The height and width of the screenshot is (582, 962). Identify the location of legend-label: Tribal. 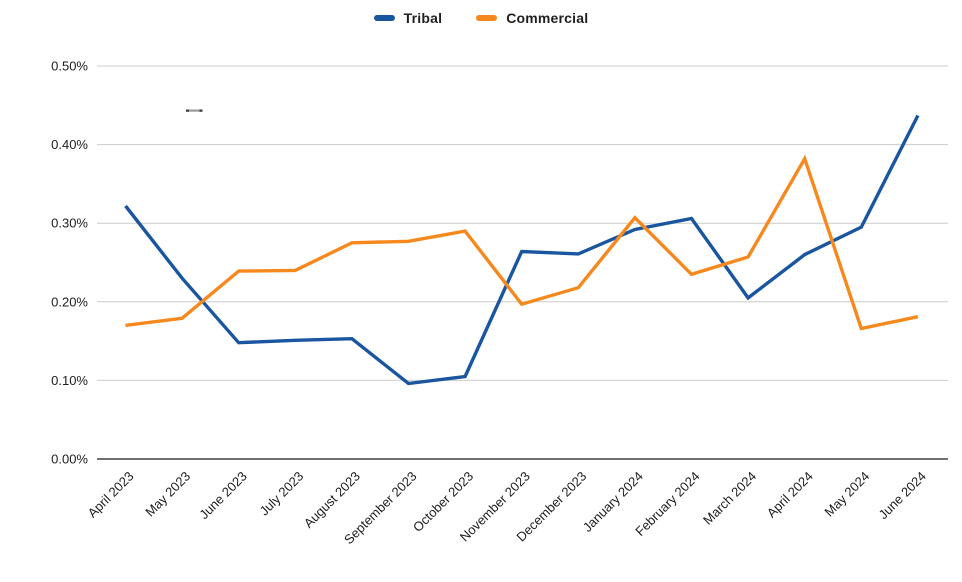
(423, 18).